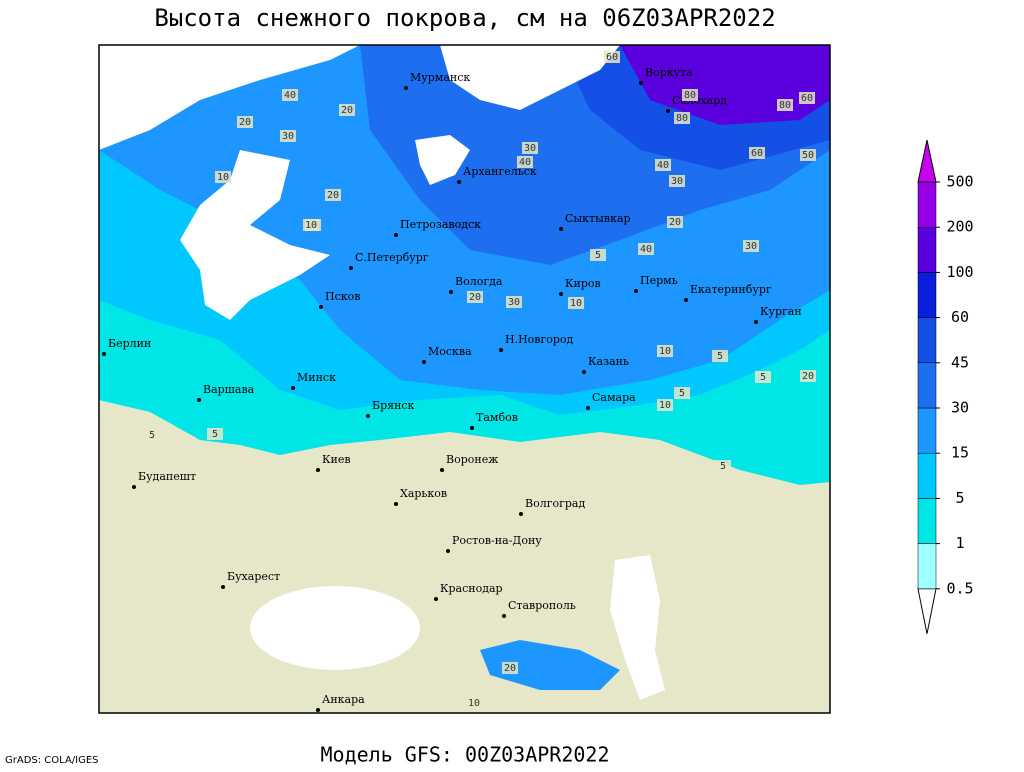 The height and width of the screenshot is (772, 1024). I want to click on city-label: Киров, so click(583, 283).